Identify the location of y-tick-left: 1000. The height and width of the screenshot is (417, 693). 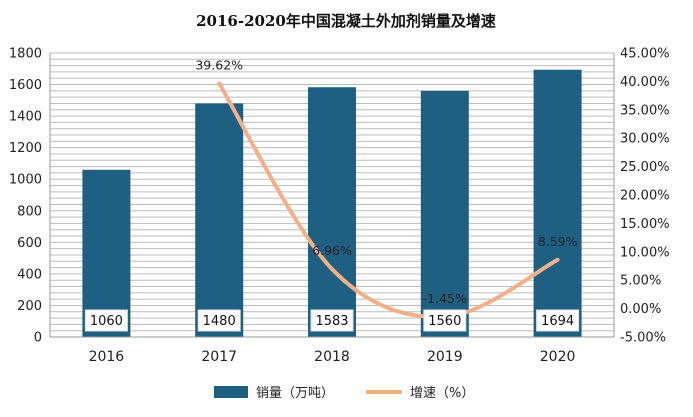
(25, 180).